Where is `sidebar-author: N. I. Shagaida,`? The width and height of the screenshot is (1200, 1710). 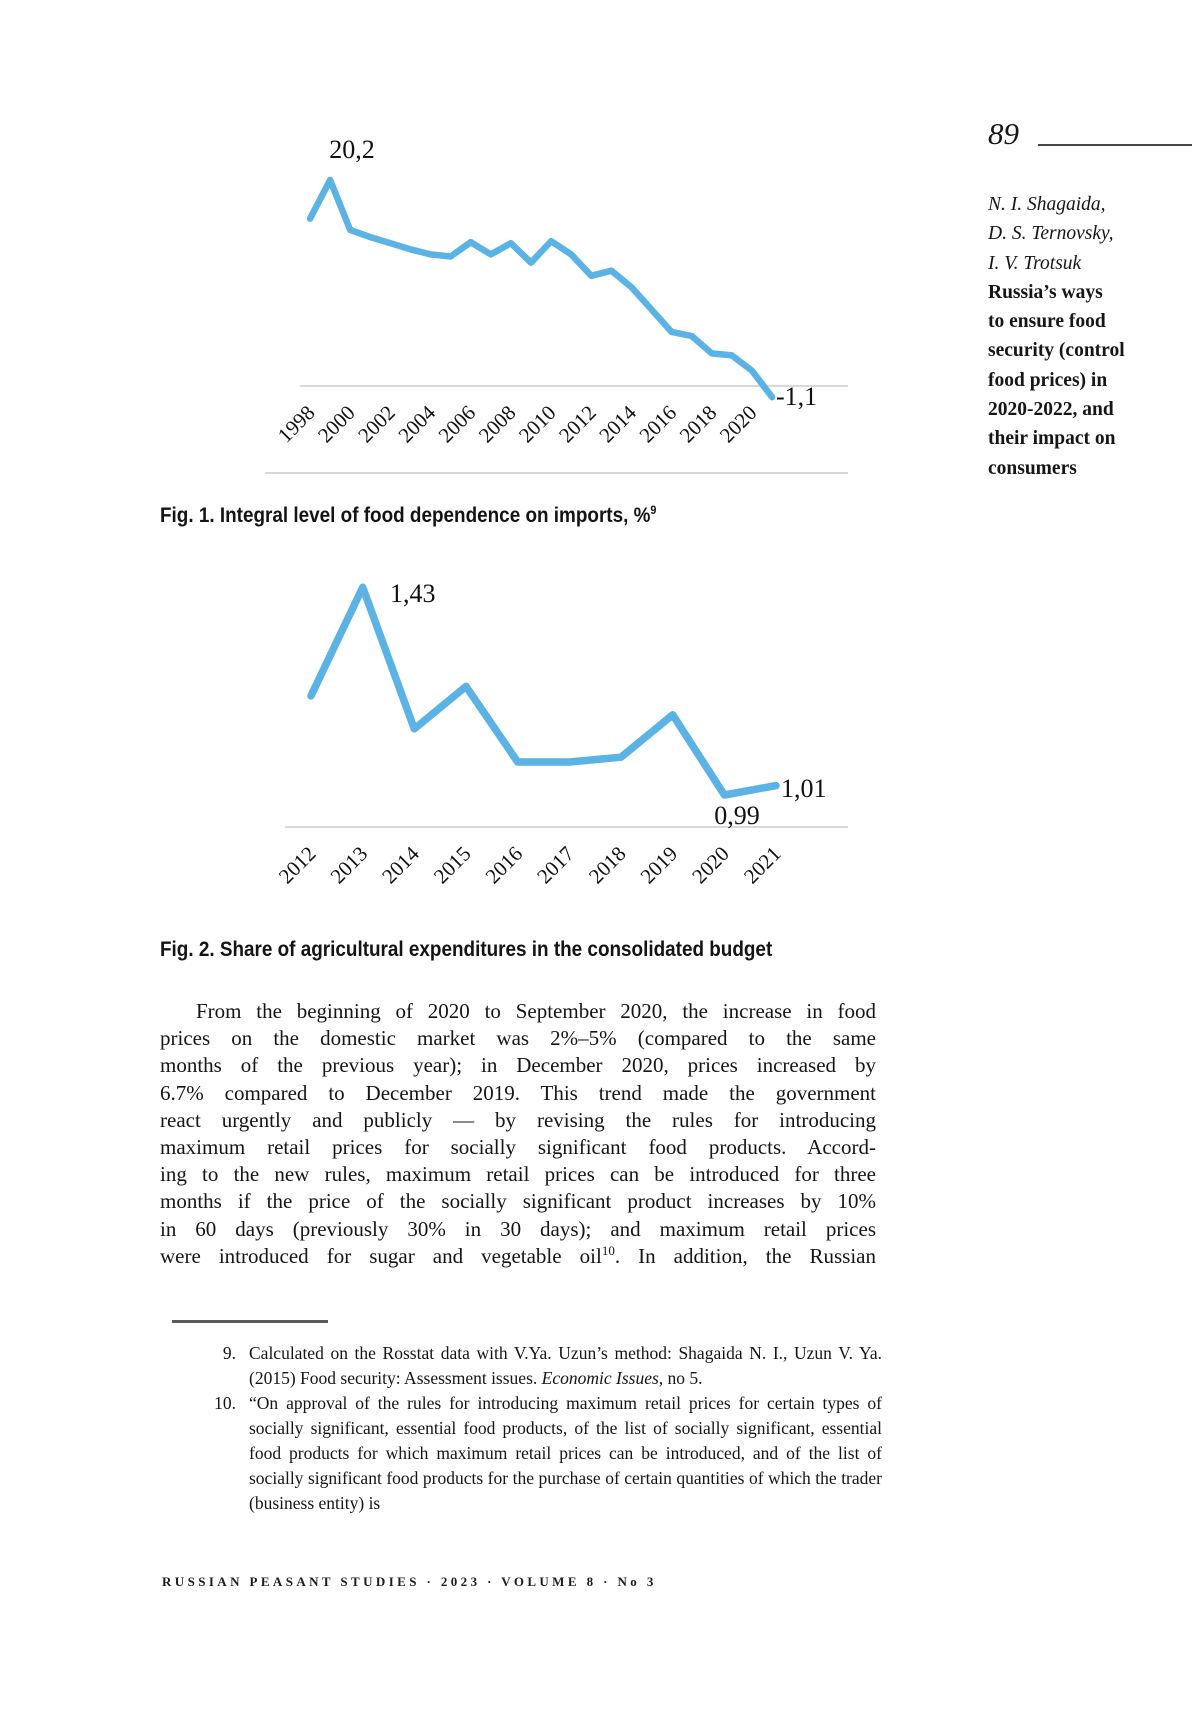
sidebar-author: N. I. Shagaida, is located at coordinates (1047, 204).